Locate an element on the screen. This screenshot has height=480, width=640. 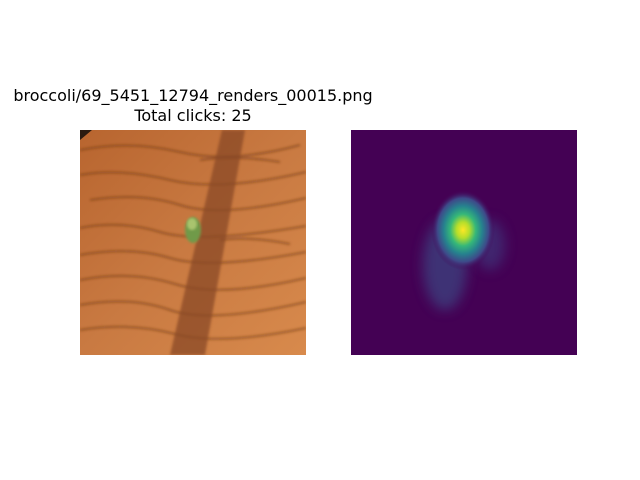
image-subtitle: Total clicks: 25 is located at coordinates (192, 115).